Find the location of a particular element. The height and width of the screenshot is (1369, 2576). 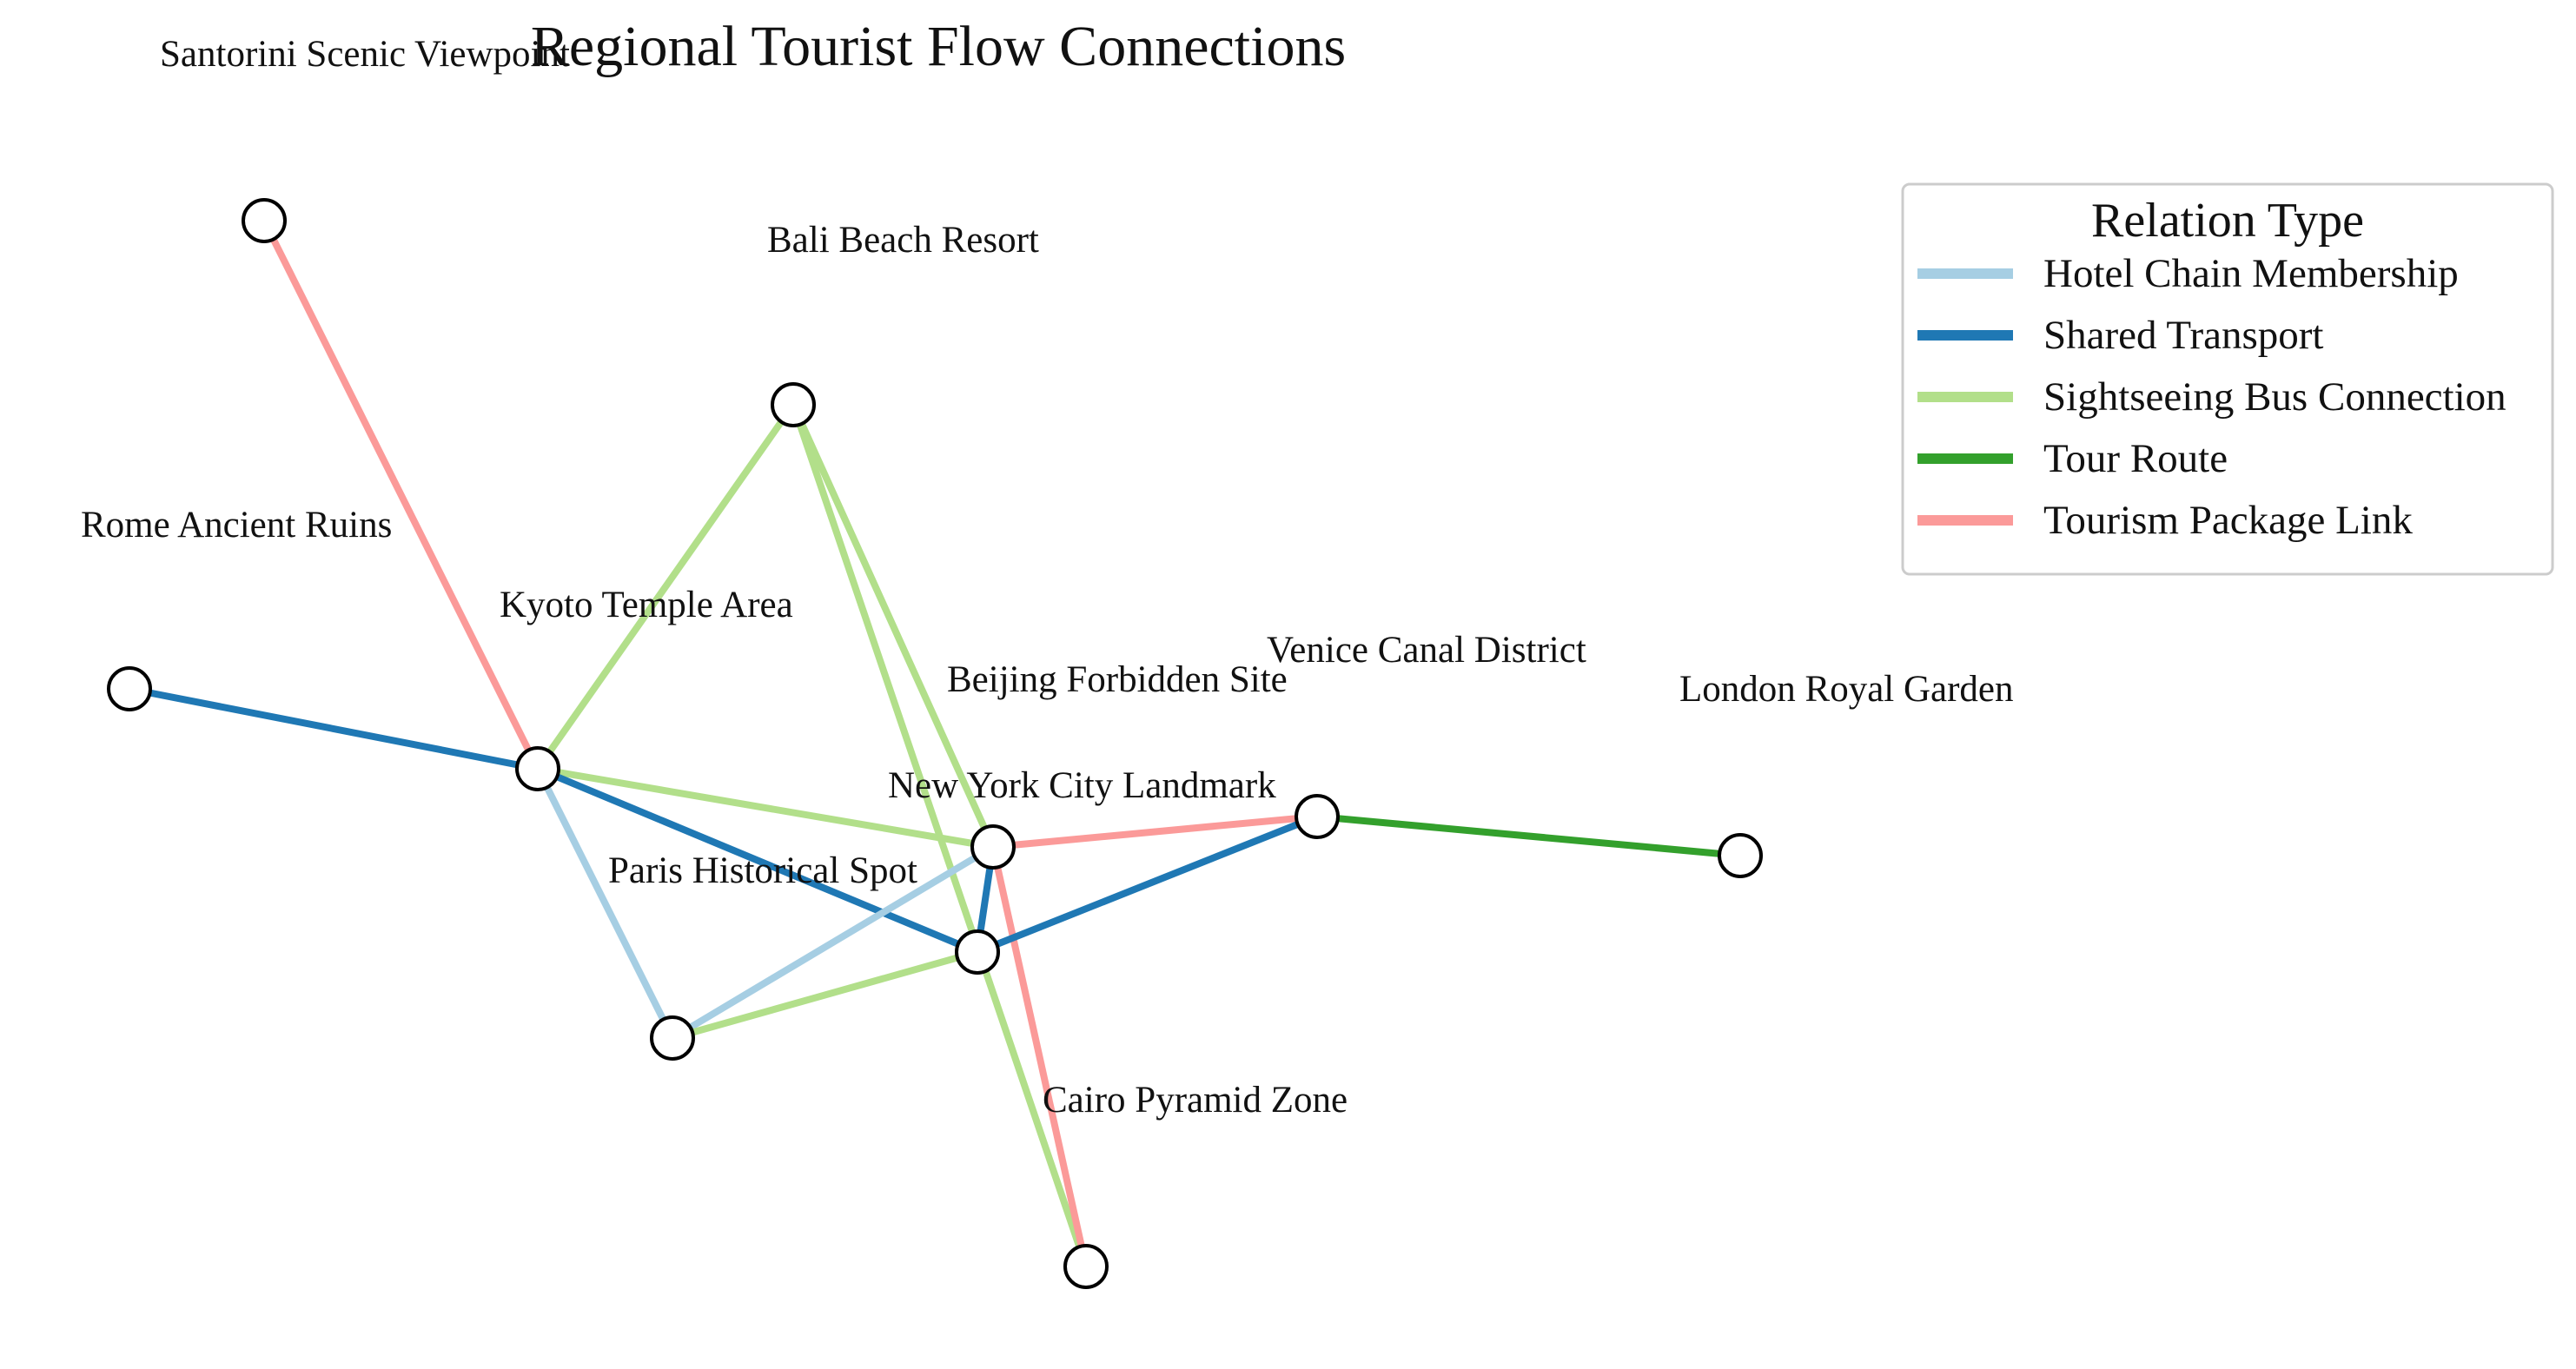

edge-newyork-cairo is located at coordinates (1039, 1056).